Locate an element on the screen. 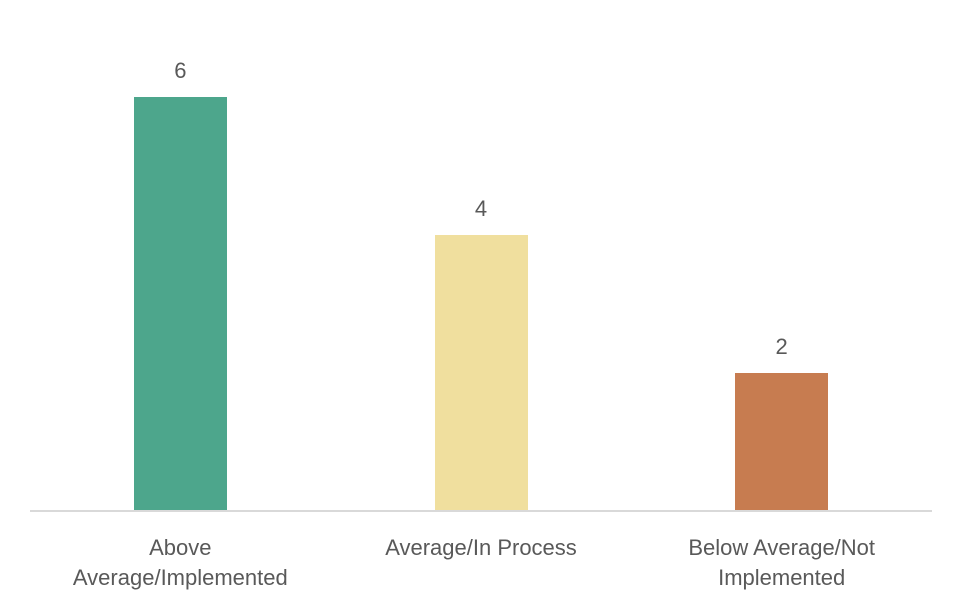 This screenshot has height=614, width=960. category-label: Above Average/Implemented is located at coordinates (180, 563).